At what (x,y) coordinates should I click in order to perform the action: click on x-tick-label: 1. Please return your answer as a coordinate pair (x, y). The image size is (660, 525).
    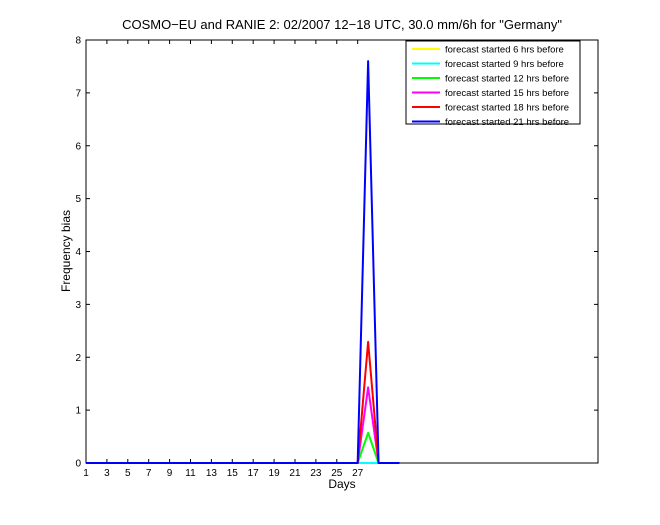
    Looking at the image, I should click on (86, 473).